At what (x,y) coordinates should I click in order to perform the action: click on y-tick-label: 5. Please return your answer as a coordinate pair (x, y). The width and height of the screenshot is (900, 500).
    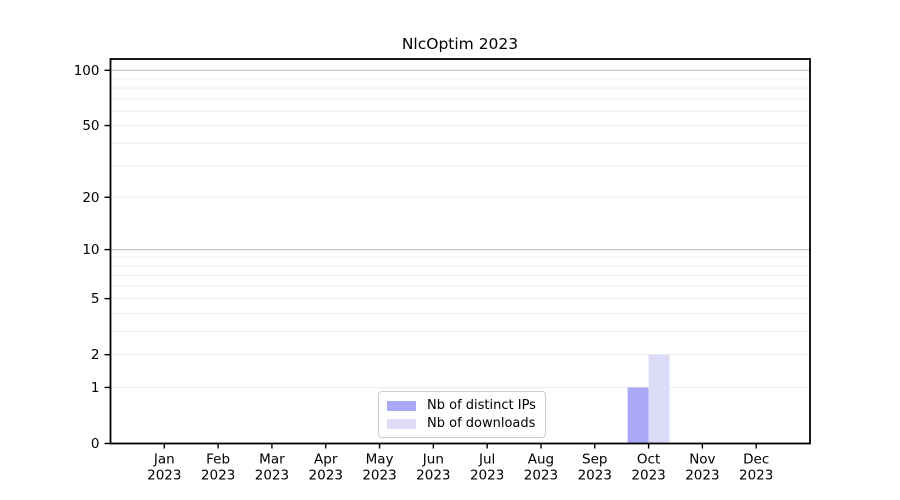
    Looking at the image, I should click on (95, 299).